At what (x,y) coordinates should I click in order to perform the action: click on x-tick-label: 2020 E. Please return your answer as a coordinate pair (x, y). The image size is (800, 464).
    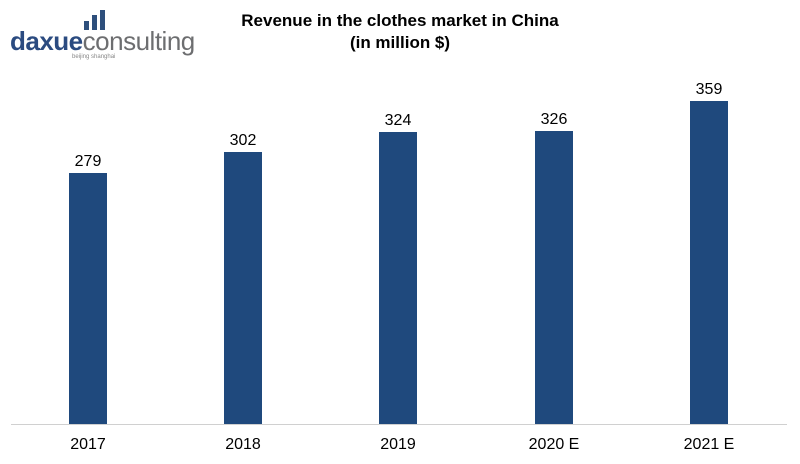
    Looking at the image, I should click on (554, 444).